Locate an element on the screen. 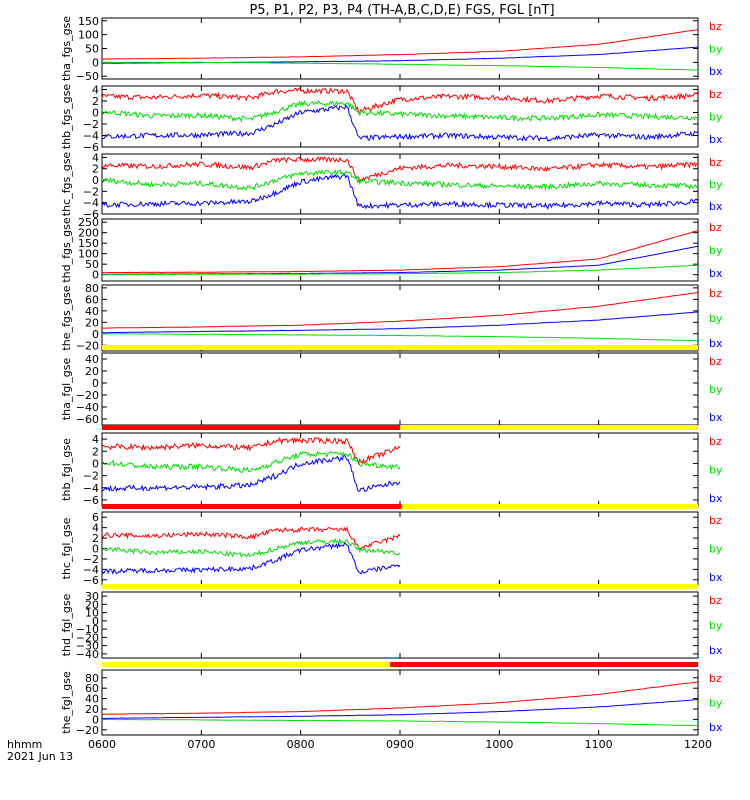 This screenshot has width=750, height=800. y-tick-label: 200 is located at coordinates (88, 233).